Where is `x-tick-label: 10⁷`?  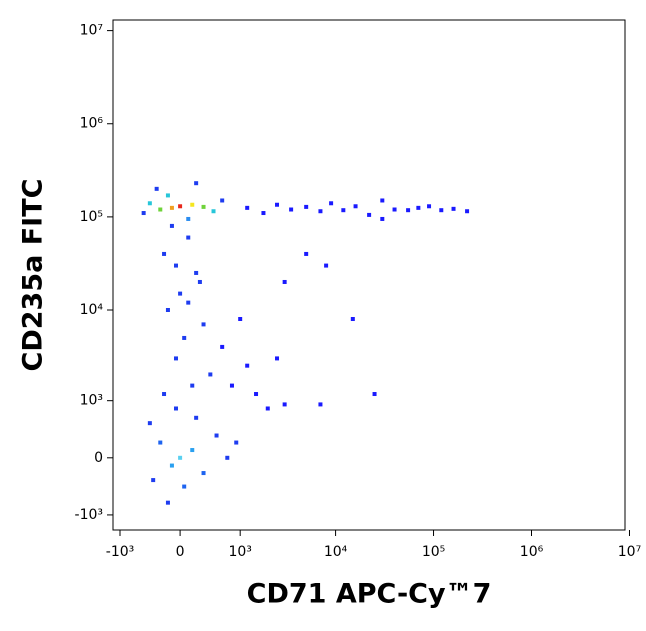 x-tick-label: 10⁷ is located at coordinates (629, 552).